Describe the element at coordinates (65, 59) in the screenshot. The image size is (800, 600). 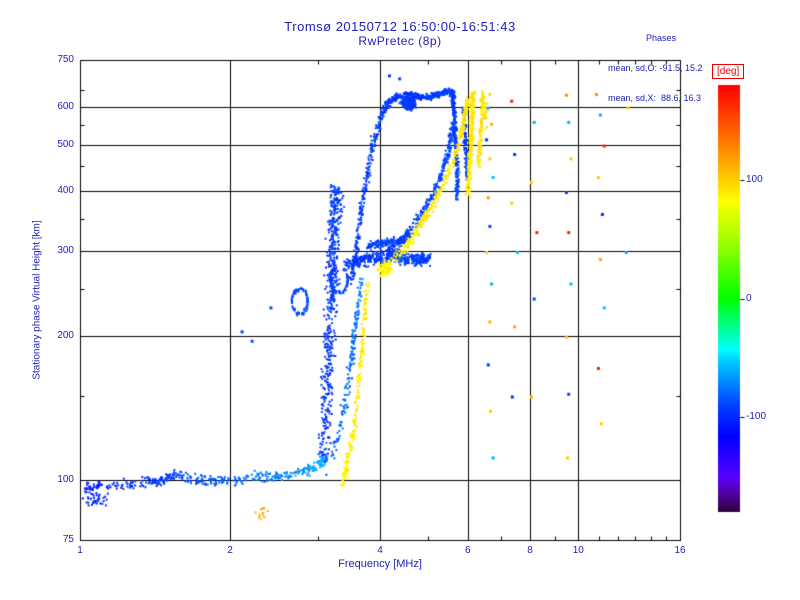
I see `y-tick-label: 750` at that location.